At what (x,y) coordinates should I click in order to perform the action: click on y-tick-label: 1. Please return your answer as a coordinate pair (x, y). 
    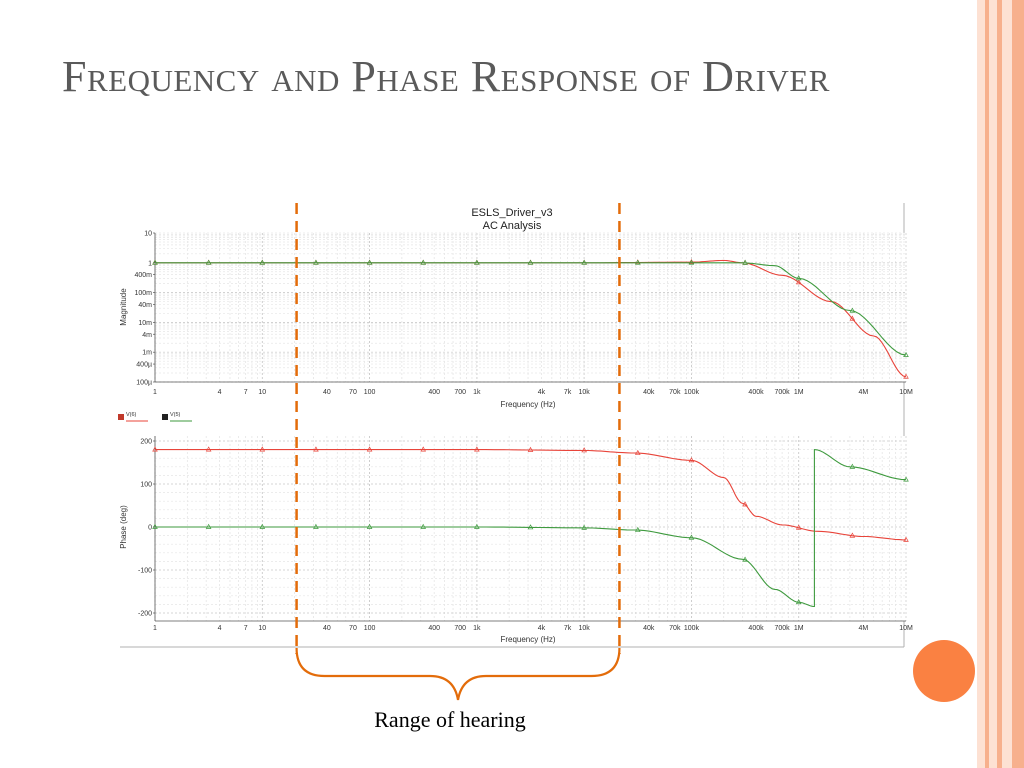
    Looking at the image, I should click on (150, 263).